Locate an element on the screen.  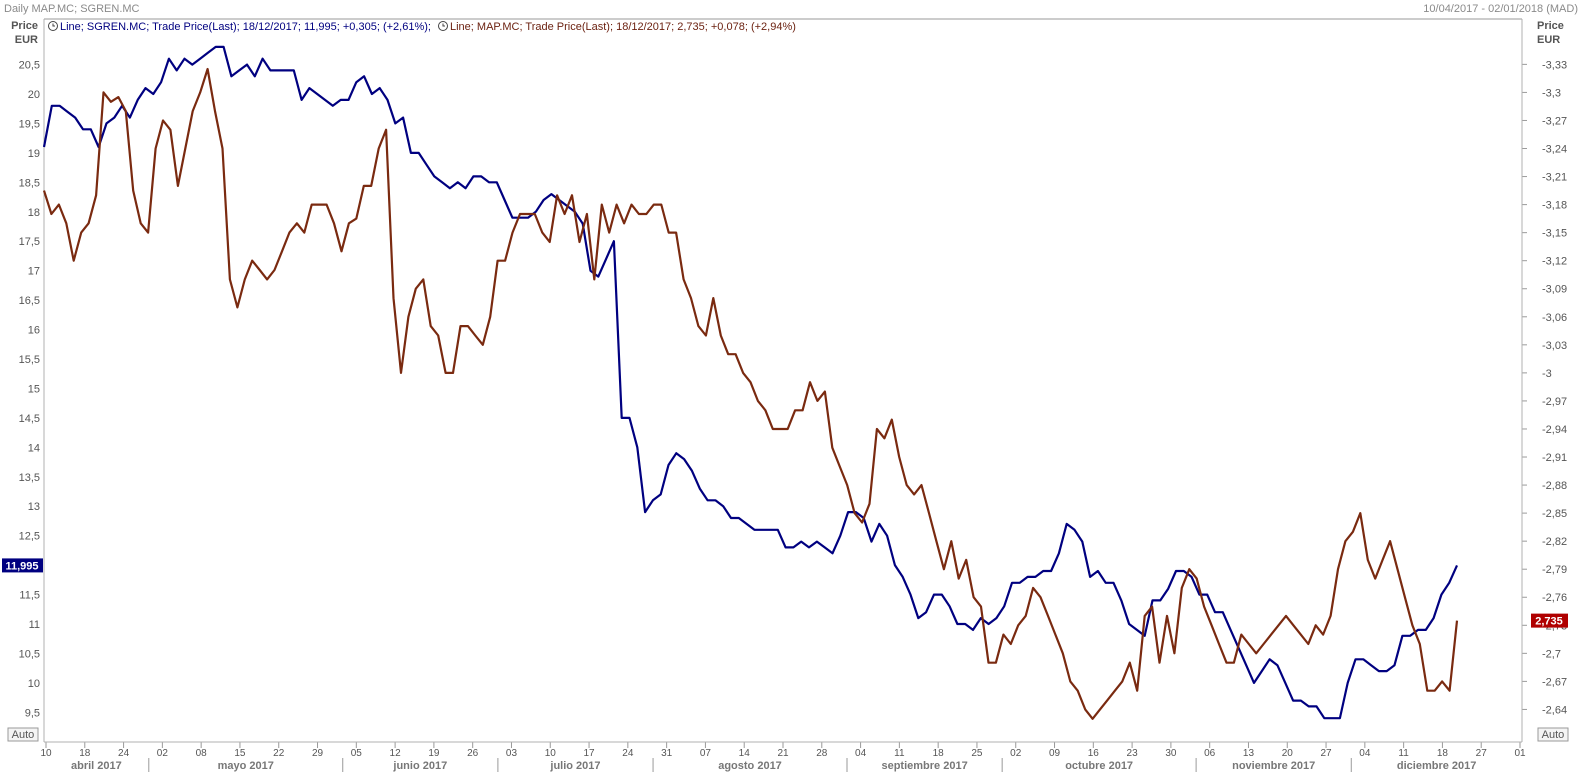
month-label: noviembre 2017 is located at coordinates (1273, 766).